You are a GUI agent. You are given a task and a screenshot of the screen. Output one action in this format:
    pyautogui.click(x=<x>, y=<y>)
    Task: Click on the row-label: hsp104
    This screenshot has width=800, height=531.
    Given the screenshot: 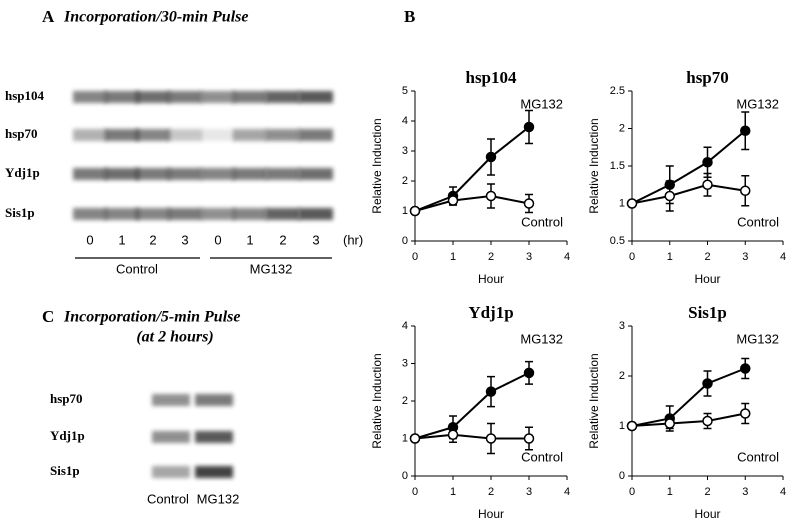 What is the action you would take?
    pyautogui.click(x=25, y=95)
    